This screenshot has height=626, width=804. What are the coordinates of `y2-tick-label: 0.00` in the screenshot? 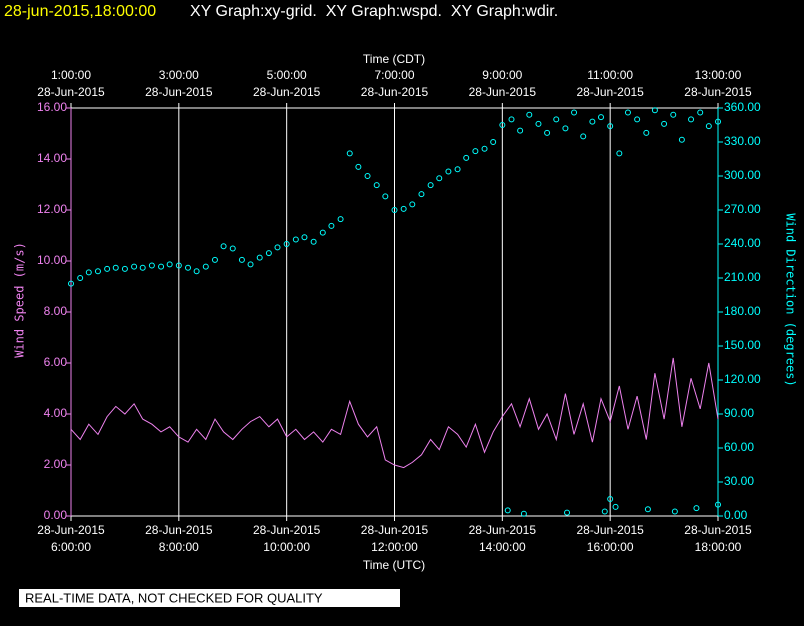 It's located at (736, 515).